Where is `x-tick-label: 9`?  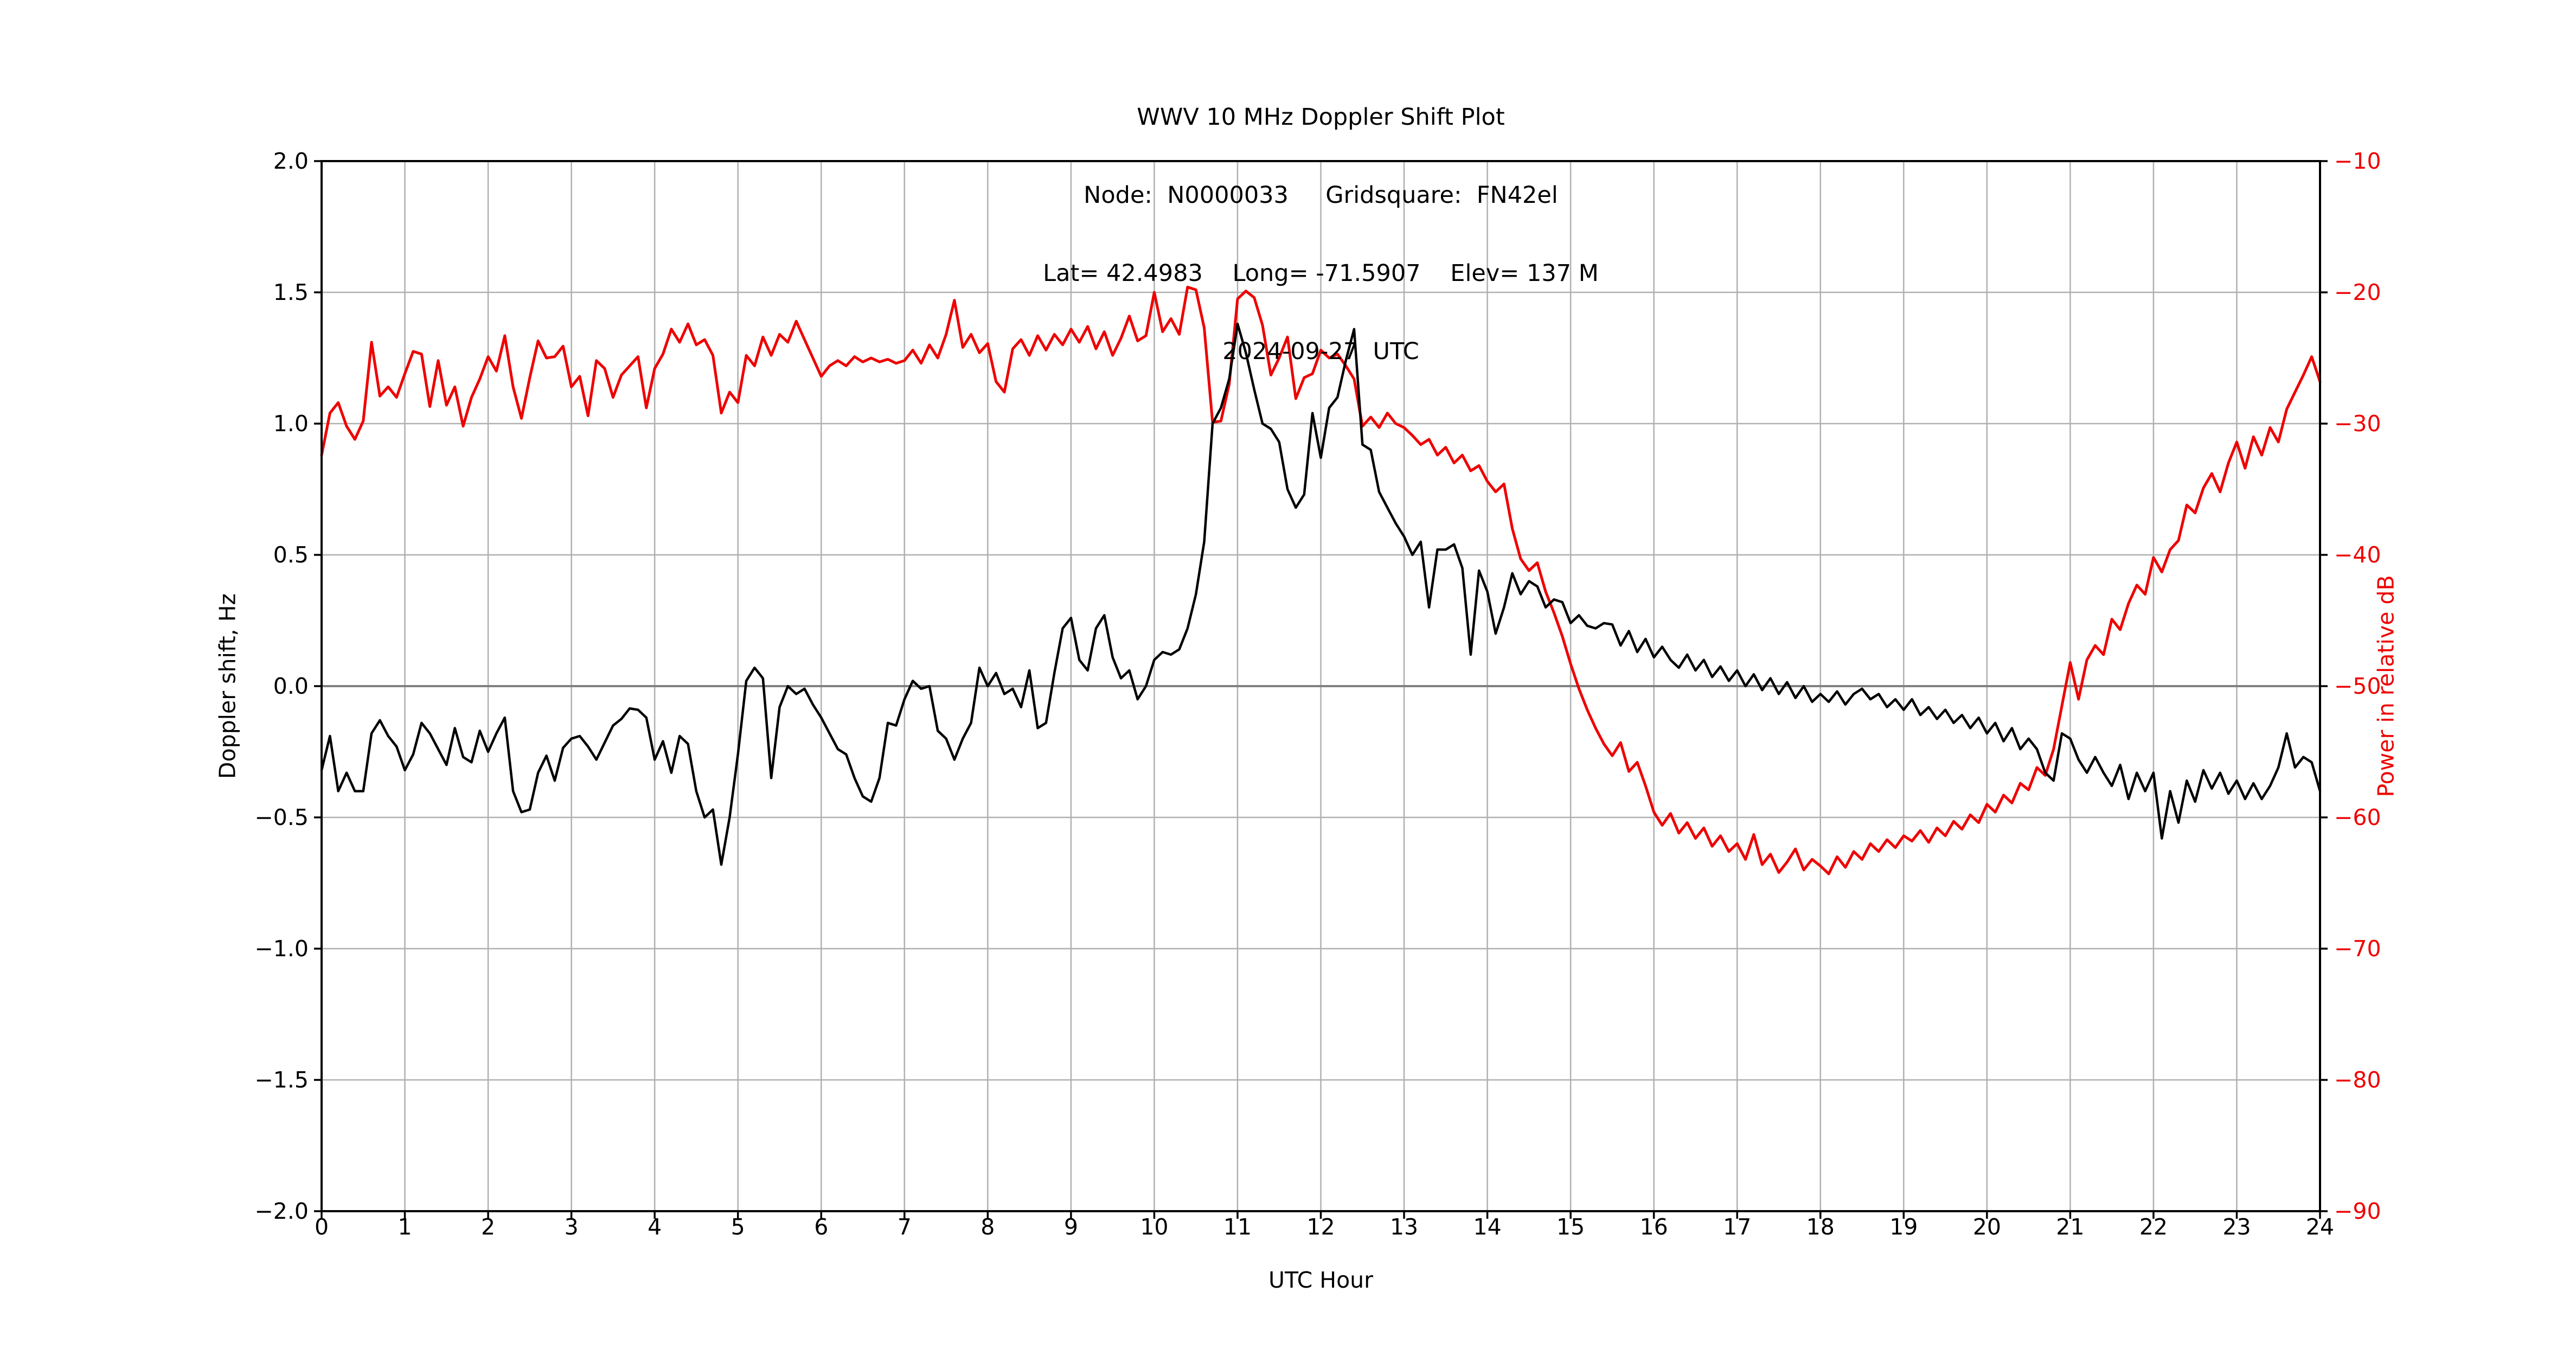 x-tick-label: 9 is located at coordinates (1070, 1227).